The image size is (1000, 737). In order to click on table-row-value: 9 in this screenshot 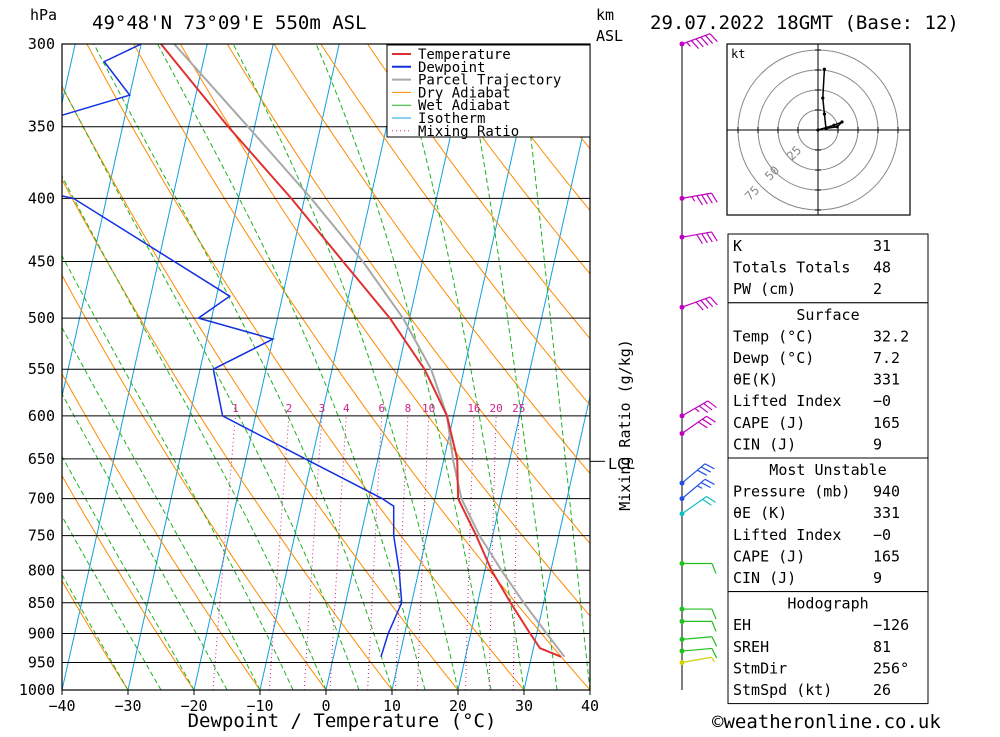, I will do `click(877, 578)`.